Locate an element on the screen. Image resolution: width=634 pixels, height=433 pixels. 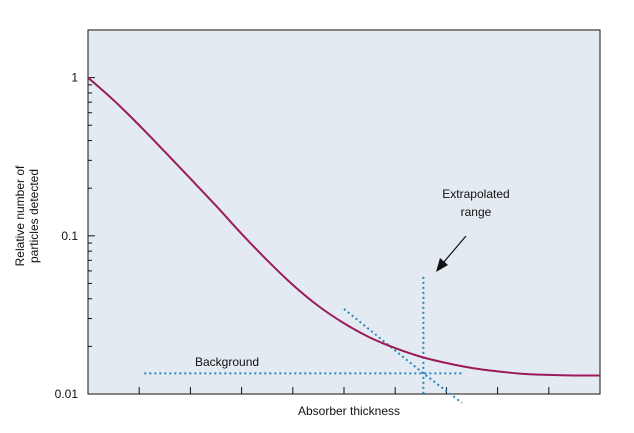
background-label: Background is located at coordinates (227, 362).